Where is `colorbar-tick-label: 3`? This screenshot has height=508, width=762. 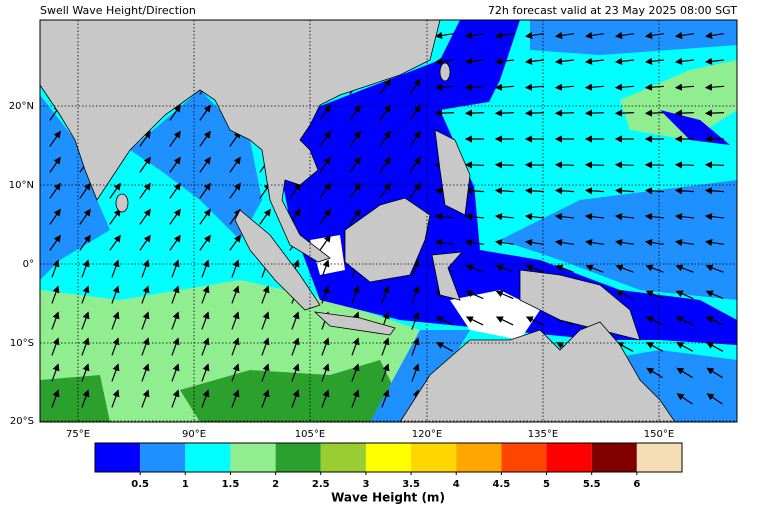 colorbar-tick-label: 3 is located at coordinates (365, 484).